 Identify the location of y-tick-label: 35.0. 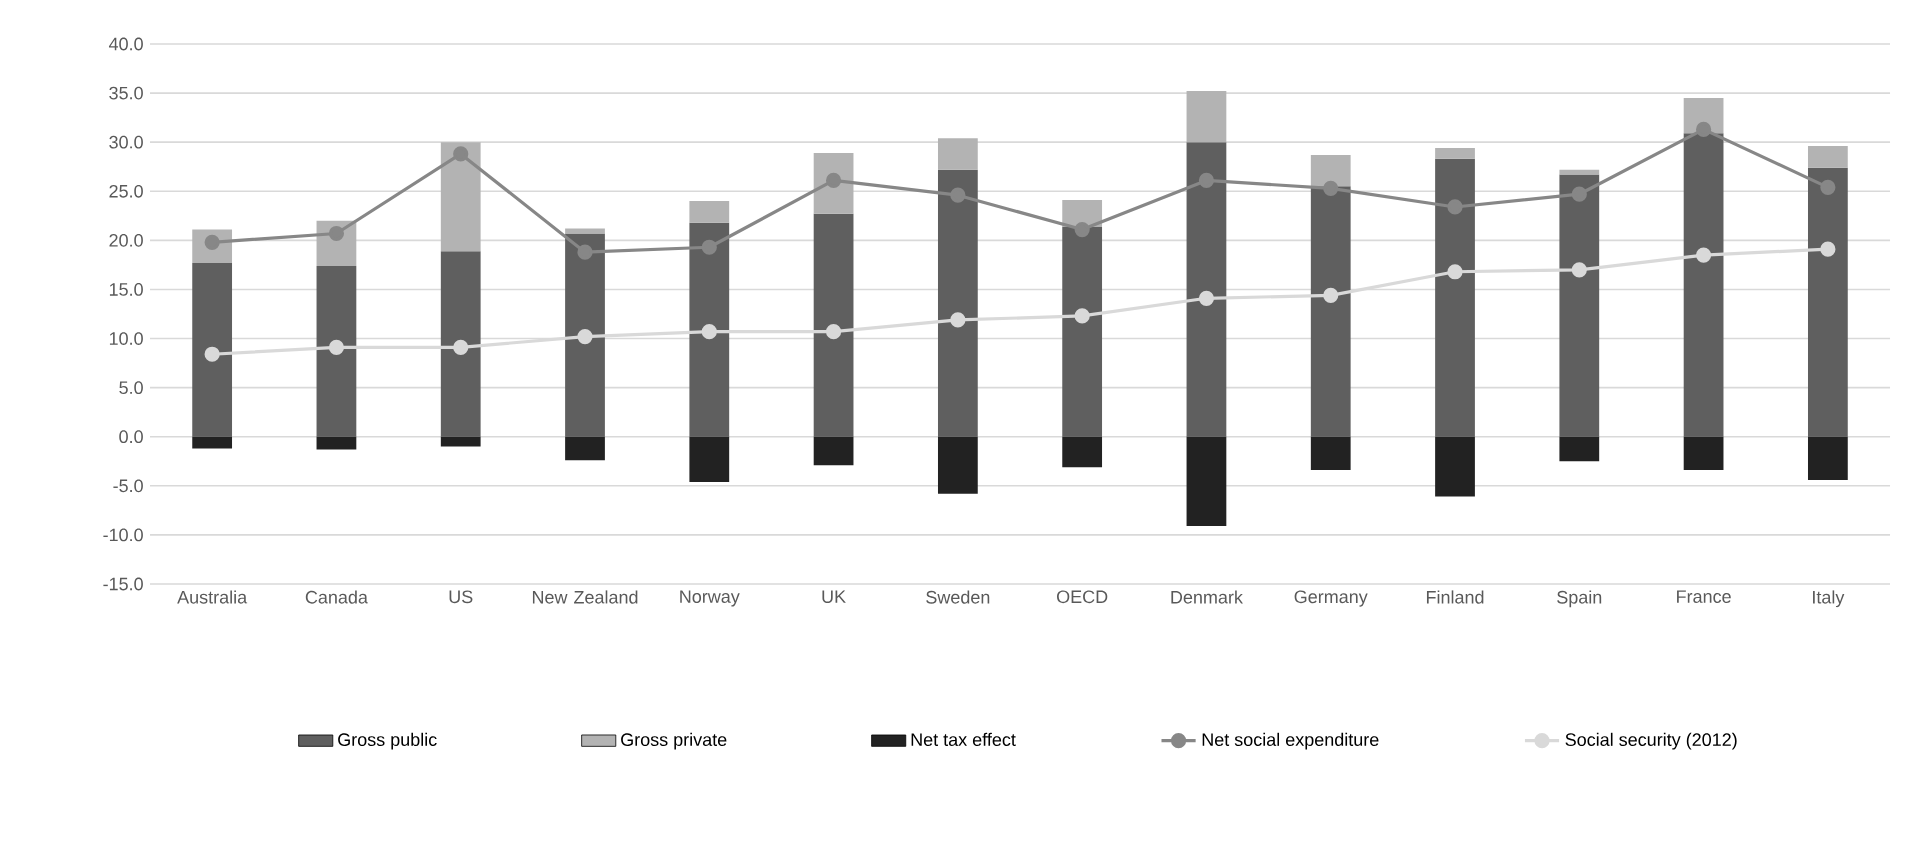
(126, 93).